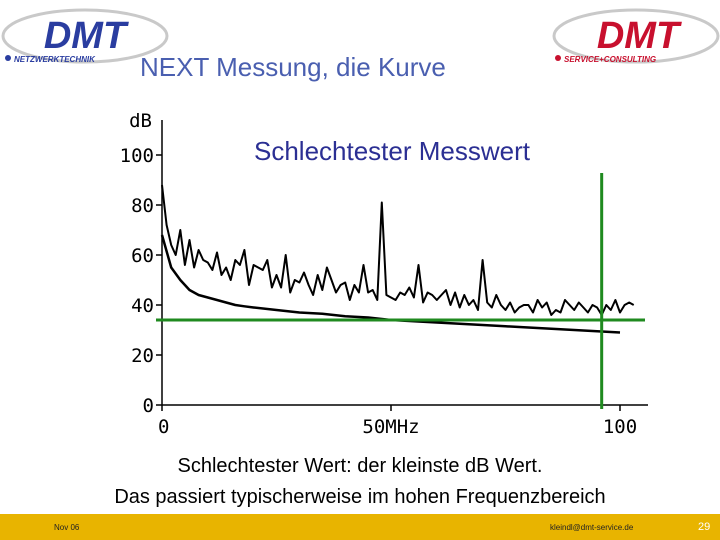  What do you see at coordinates (67, 527) in the screenshot?
I see `footer-date: Nov 06` at bounding box center [67, 527].